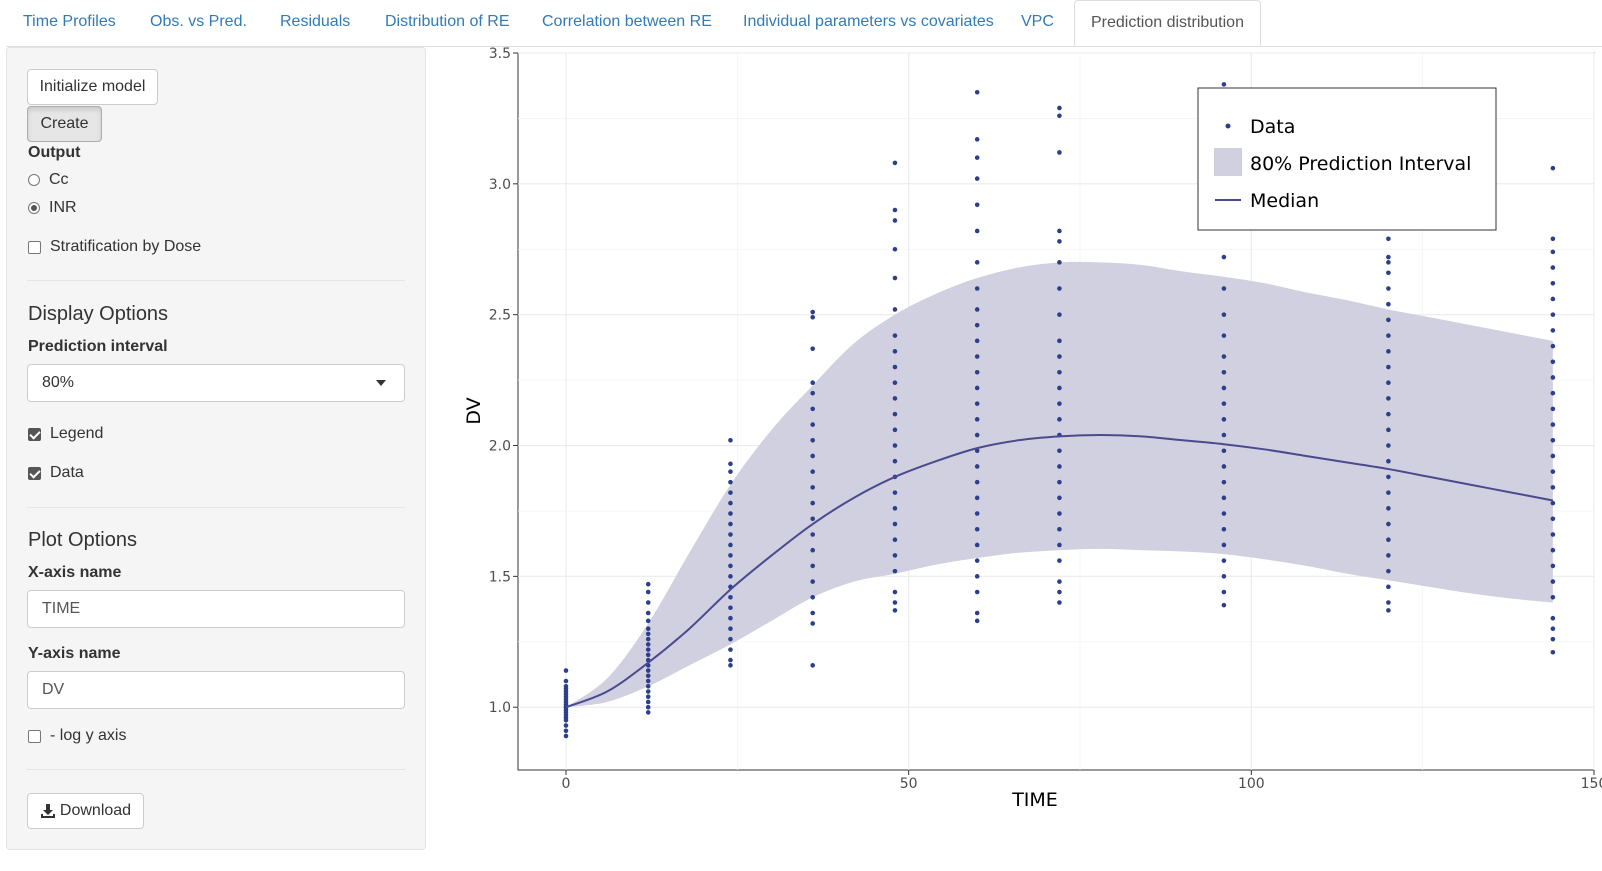 This screenshot has height=871, width=1602. What do you see at coordinates (34, 180) in the screenshot?
I see `radio-cc` at bounding box center [34, 180].